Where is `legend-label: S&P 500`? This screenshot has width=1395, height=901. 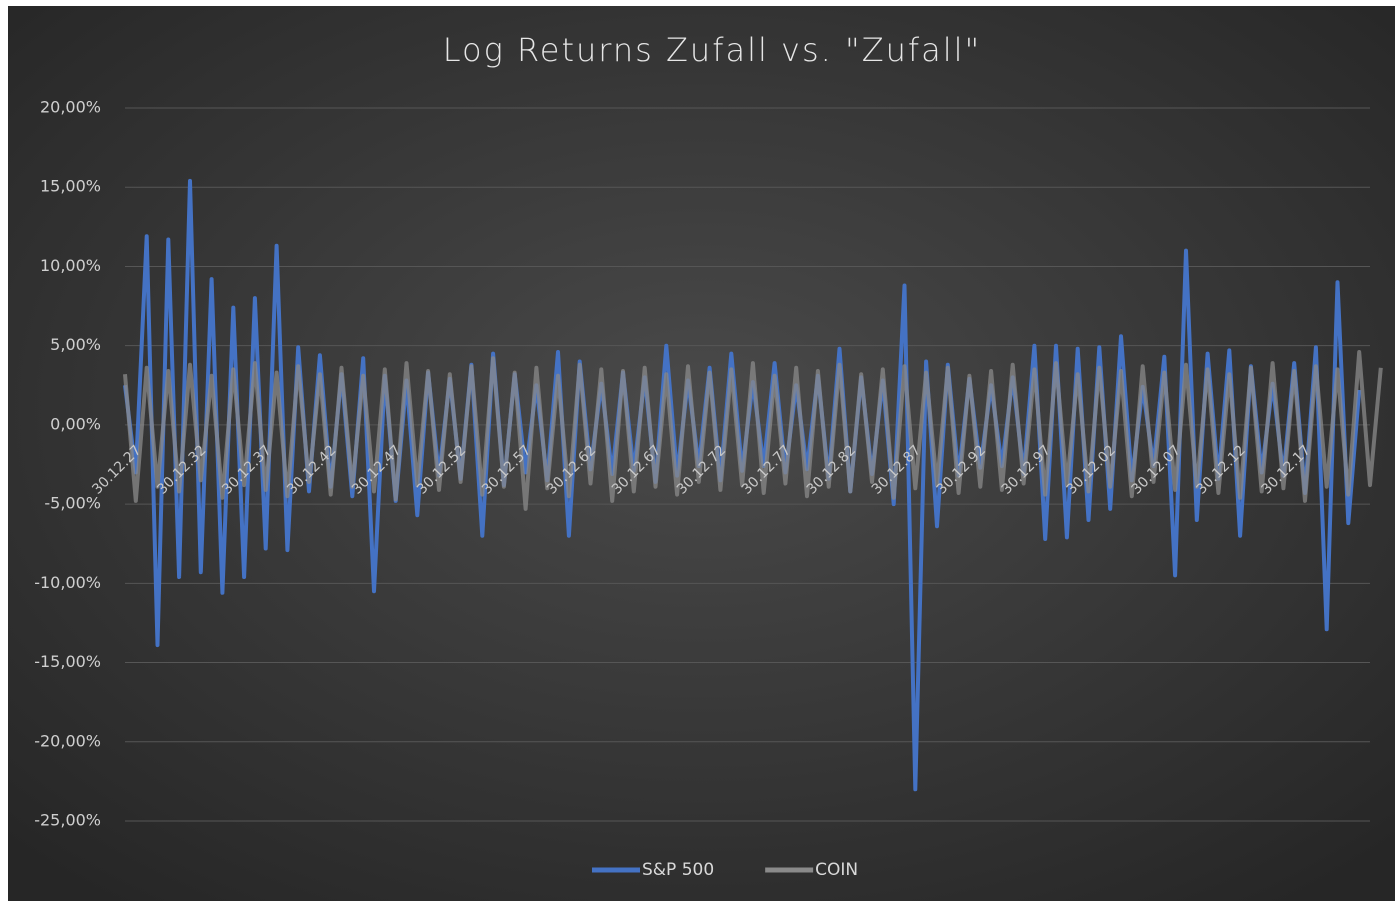
legend-label: S&P 500 is located at coordinates (678, 870).